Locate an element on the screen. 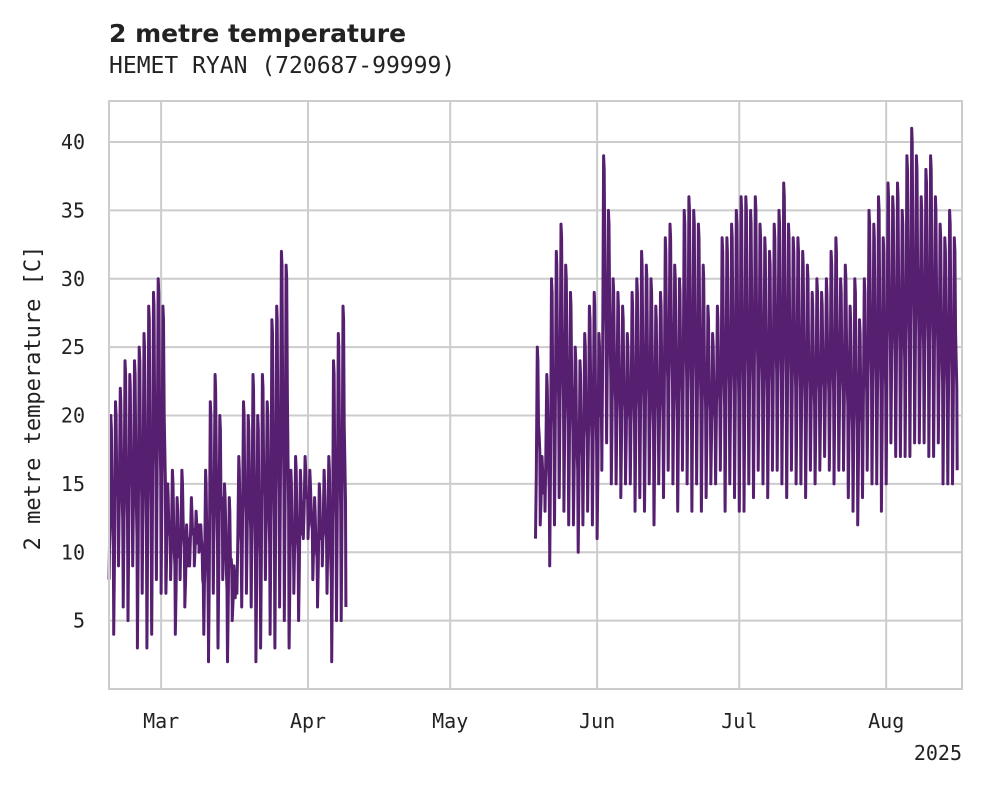 This screenshot has height=785, width=981. y-axis-ticks: 5 10 15 20 25 30 35 40 is located at coordinates (73, 381).